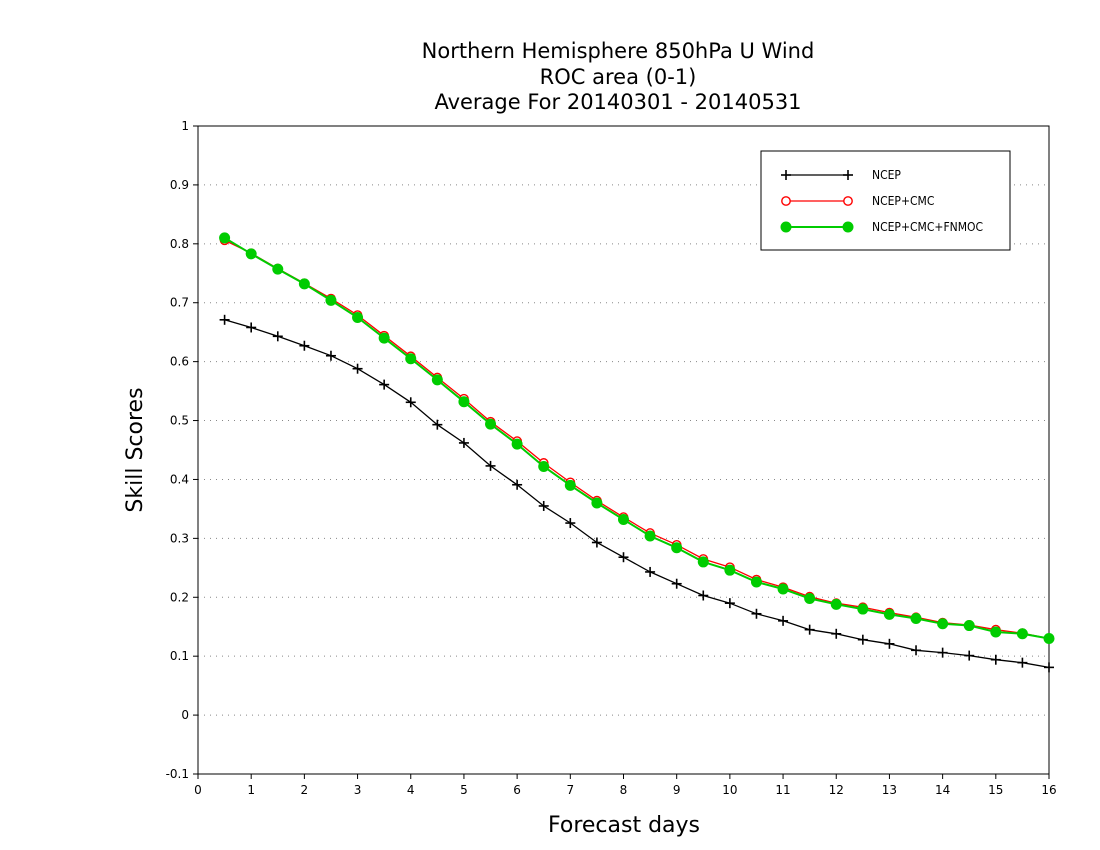  What do you see at coordinates (618, 77) in the screenshot?
I see `title-line-2: ROC area (0-1)` at bounding box center [618, 77].